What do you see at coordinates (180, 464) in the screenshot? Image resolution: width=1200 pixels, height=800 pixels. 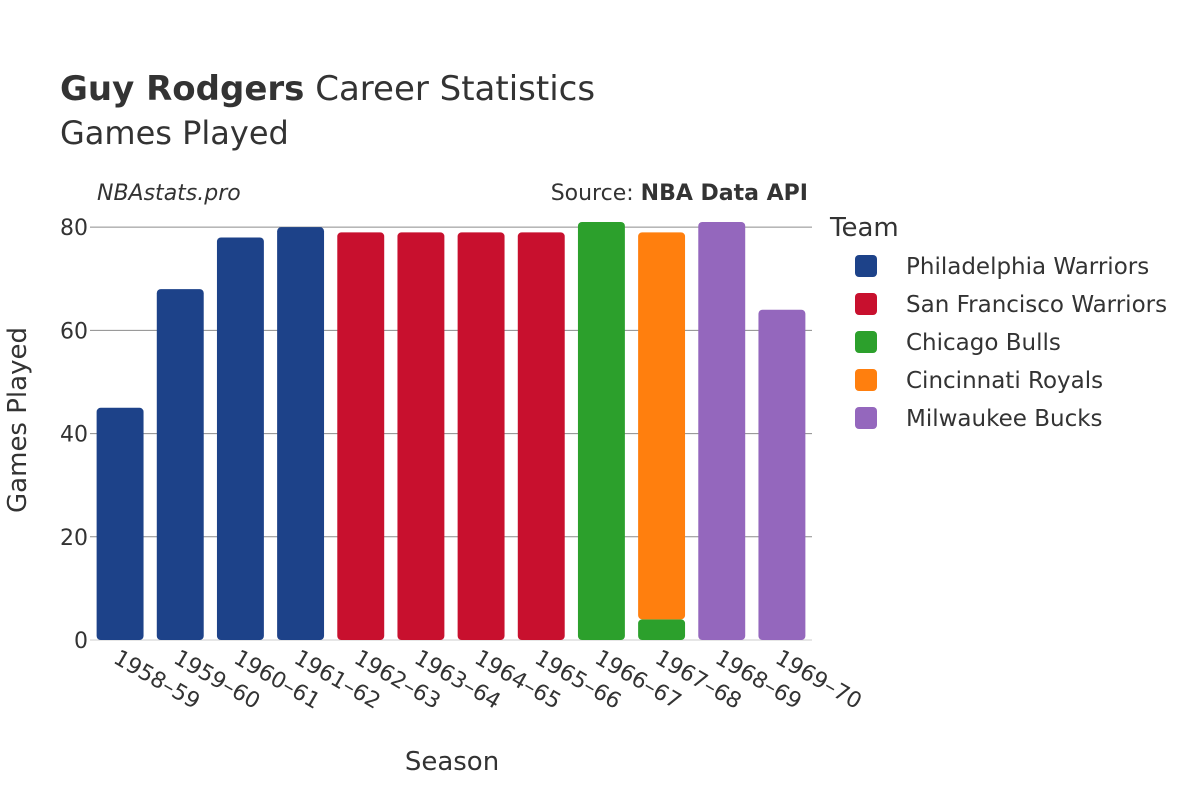 I see `bar-1959–60-philadelphia-warriors` at bounding box center [180, 464].